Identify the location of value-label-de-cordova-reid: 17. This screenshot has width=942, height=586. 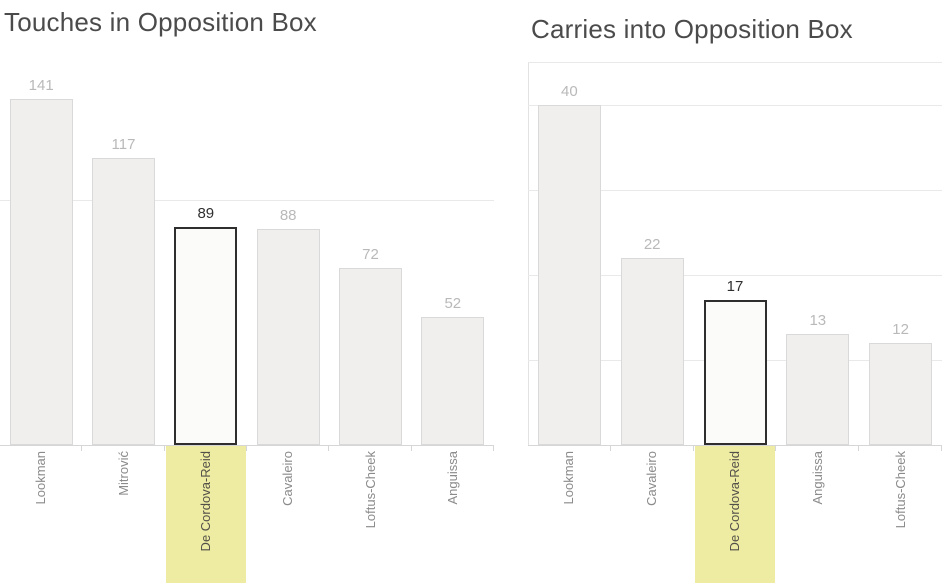
(735, 287).